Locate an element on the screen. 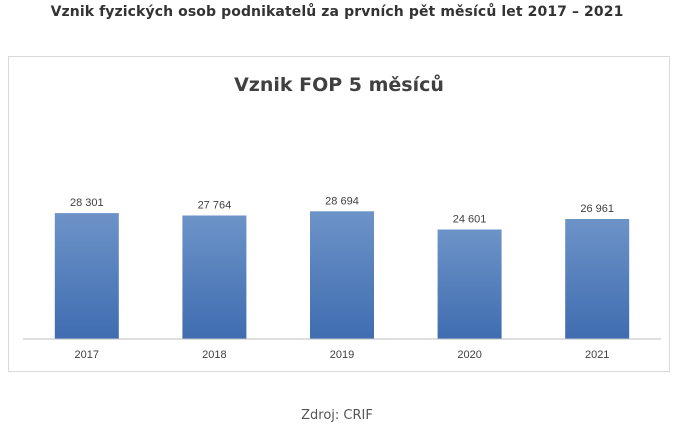 This screenshot has width=674, height=435. bar-2021 is located at coordinates (597, 279).